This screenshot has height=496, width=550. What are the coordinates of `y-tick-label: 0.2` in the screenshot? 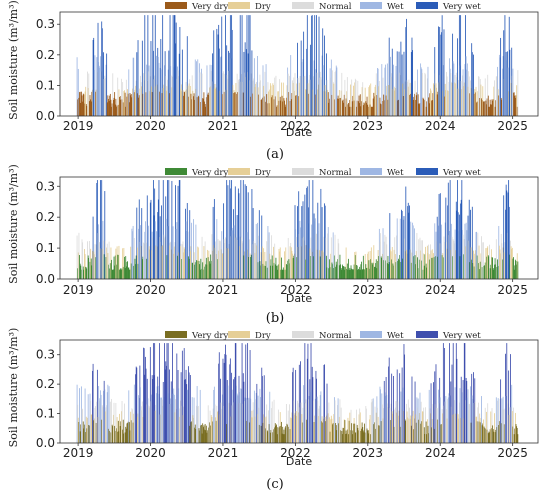 It's located at (45, 55).